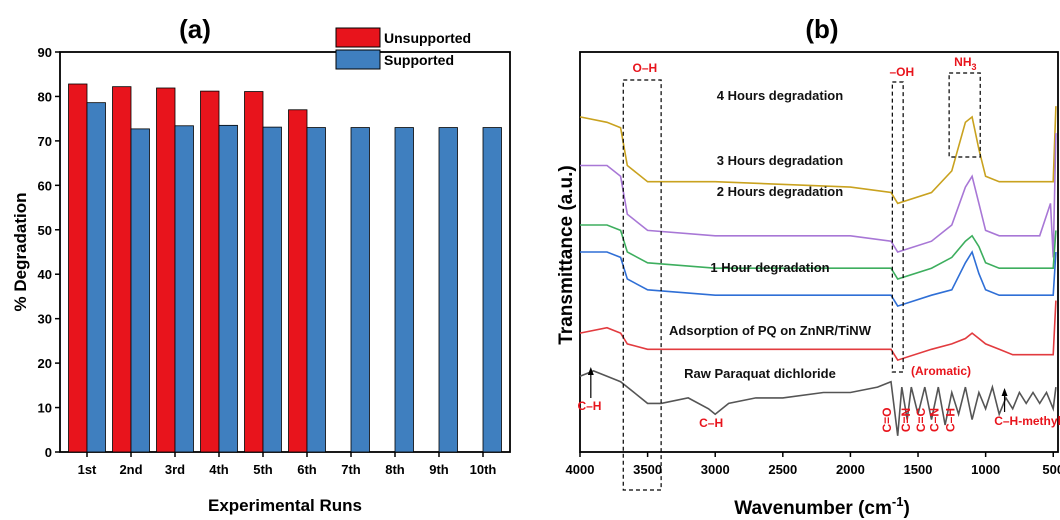 This screenshot has width=1060, height=520. What do you see at coordinates (941, 371) in the screenshot?
I see `annotation-aromatic: (Aromatic)` at bounding box center [941, 371].